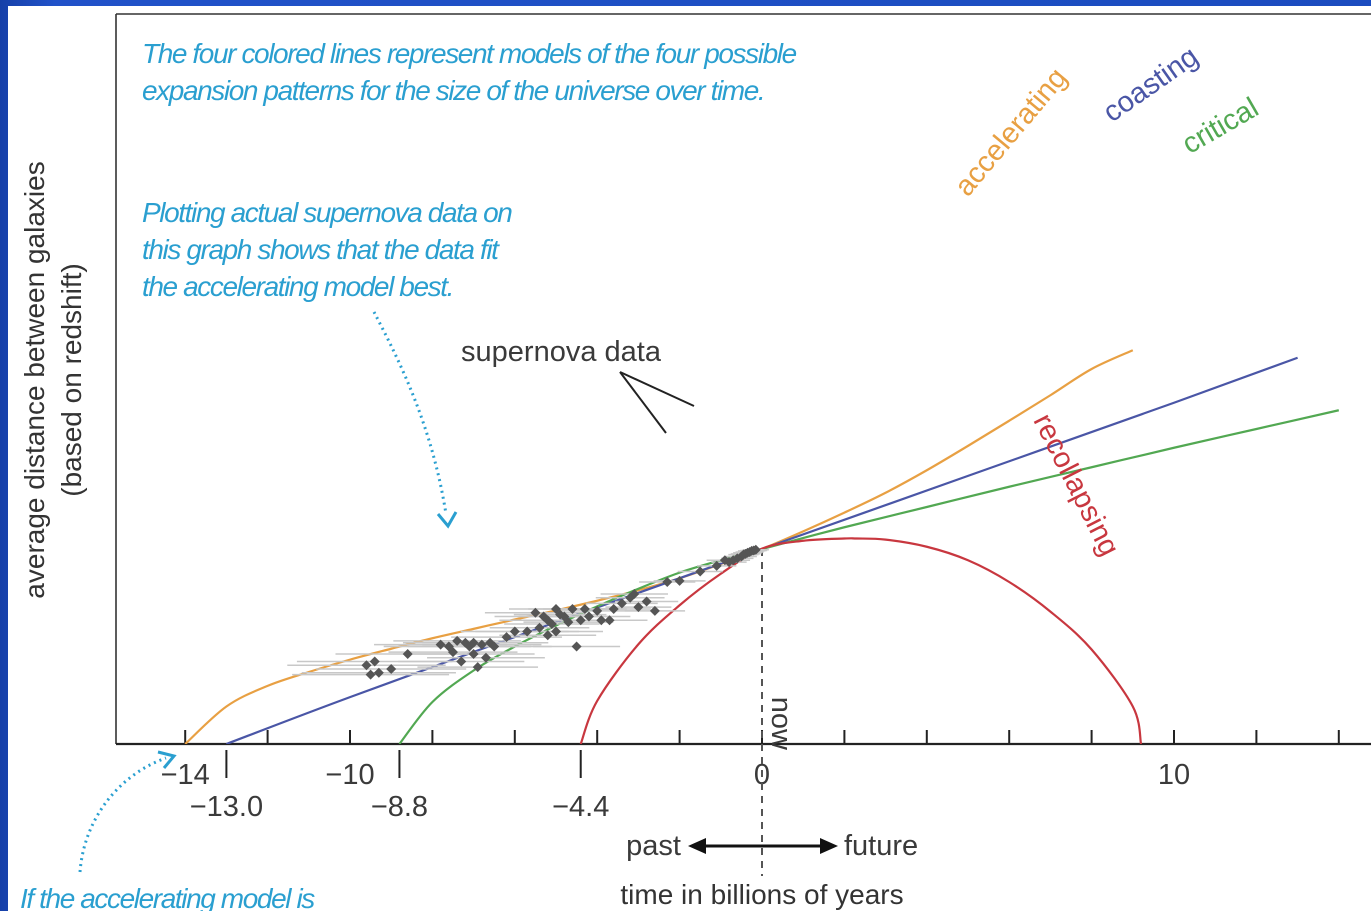  Describe the element at coordinates (861, 640) in the screenshot. I see `series-recollapsing` at that location.